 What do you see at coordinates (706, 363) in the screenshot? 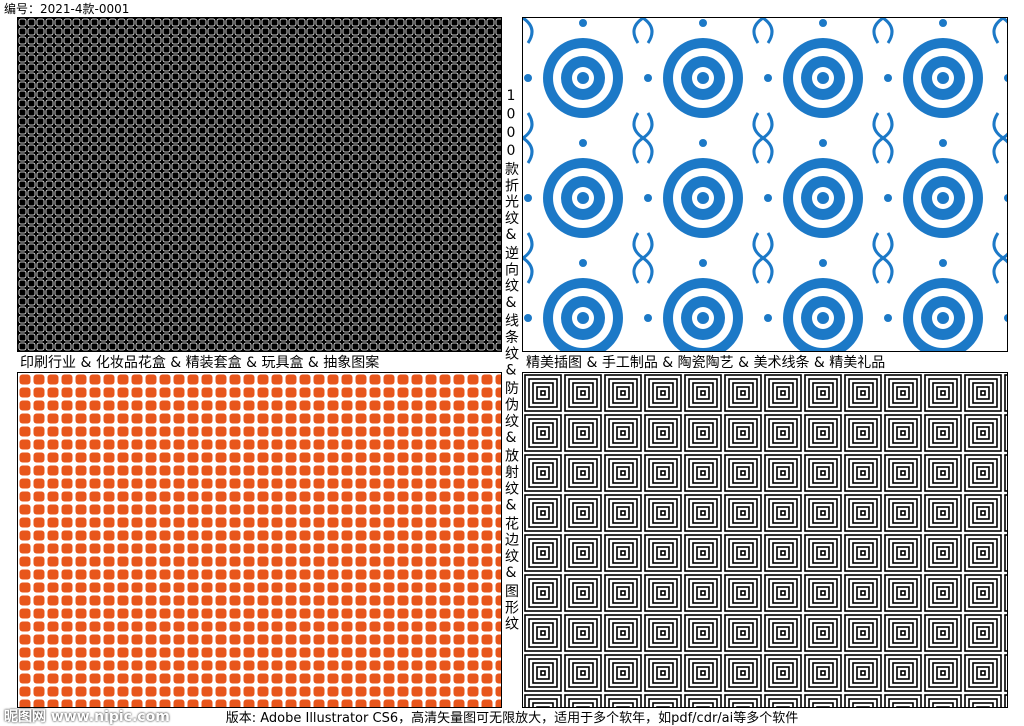
I see `caption-right: 精美插图 & 手工制品 & 陶瓷陶艺 & 美术线条 & 精美礼品` at bounding box center [706, 363].